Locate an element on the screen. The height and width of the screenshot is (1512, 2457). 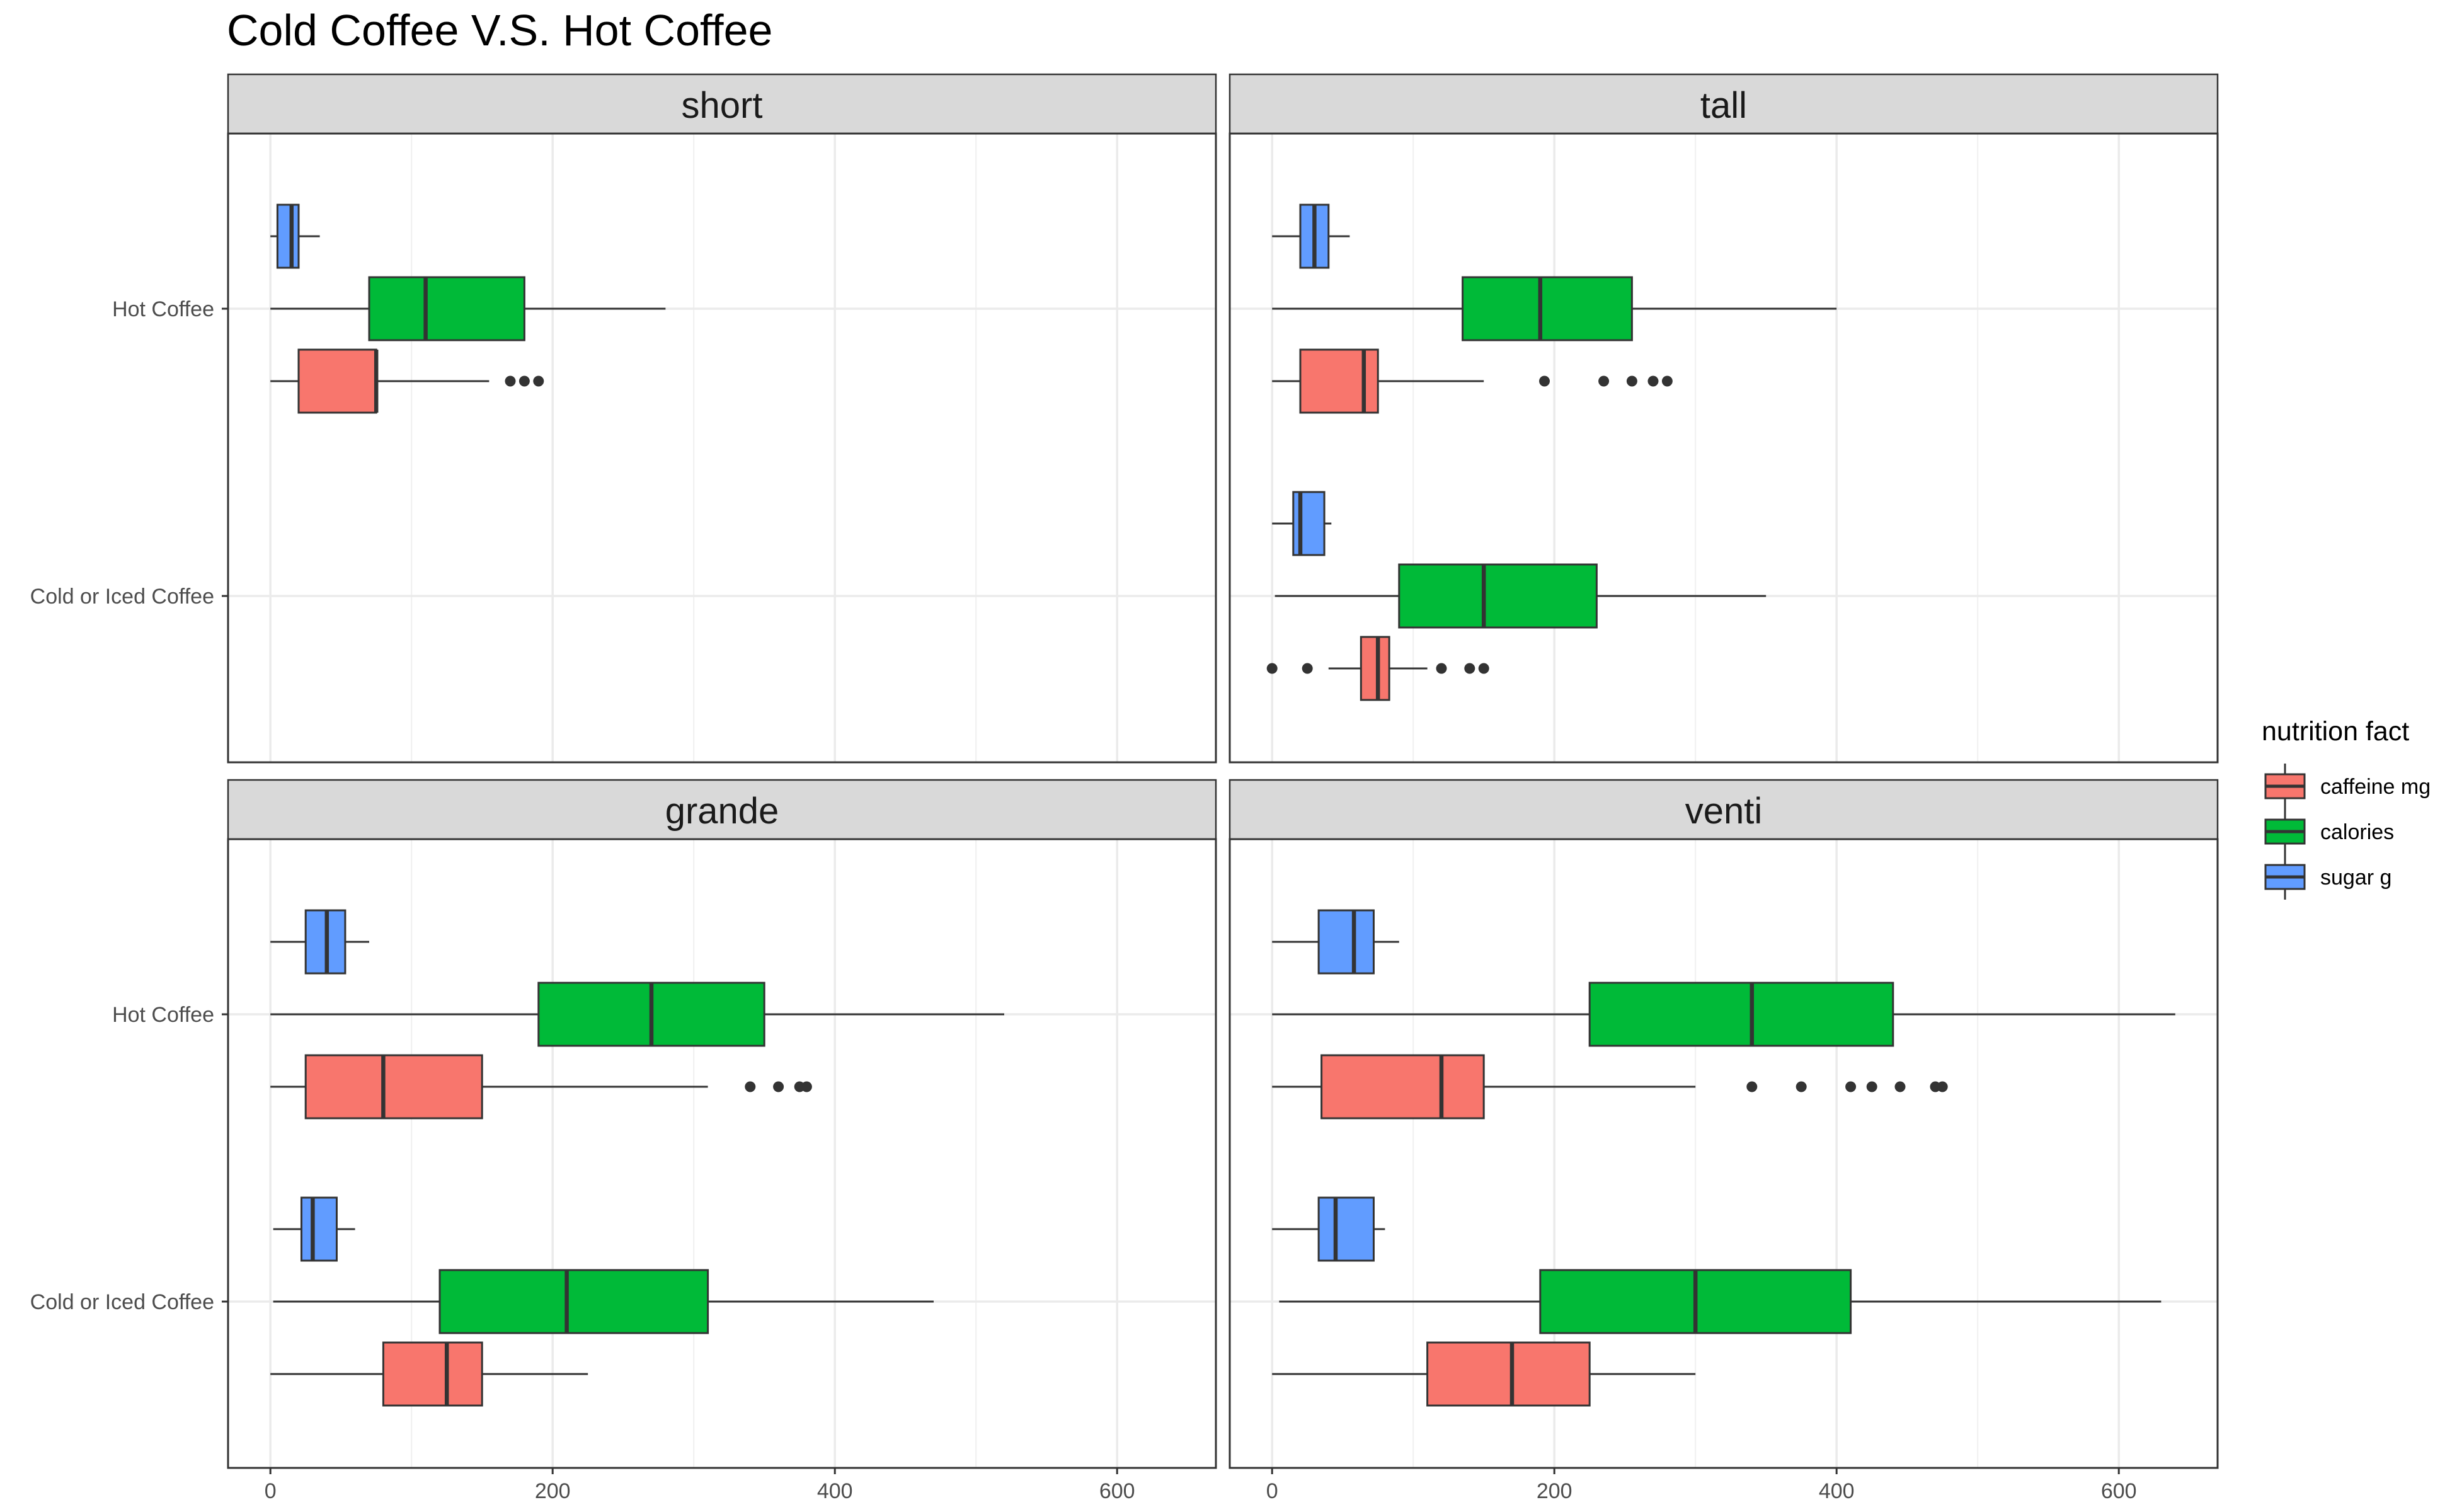
panel-strip-label-venti: venti is located at coordinates (1724, 811).